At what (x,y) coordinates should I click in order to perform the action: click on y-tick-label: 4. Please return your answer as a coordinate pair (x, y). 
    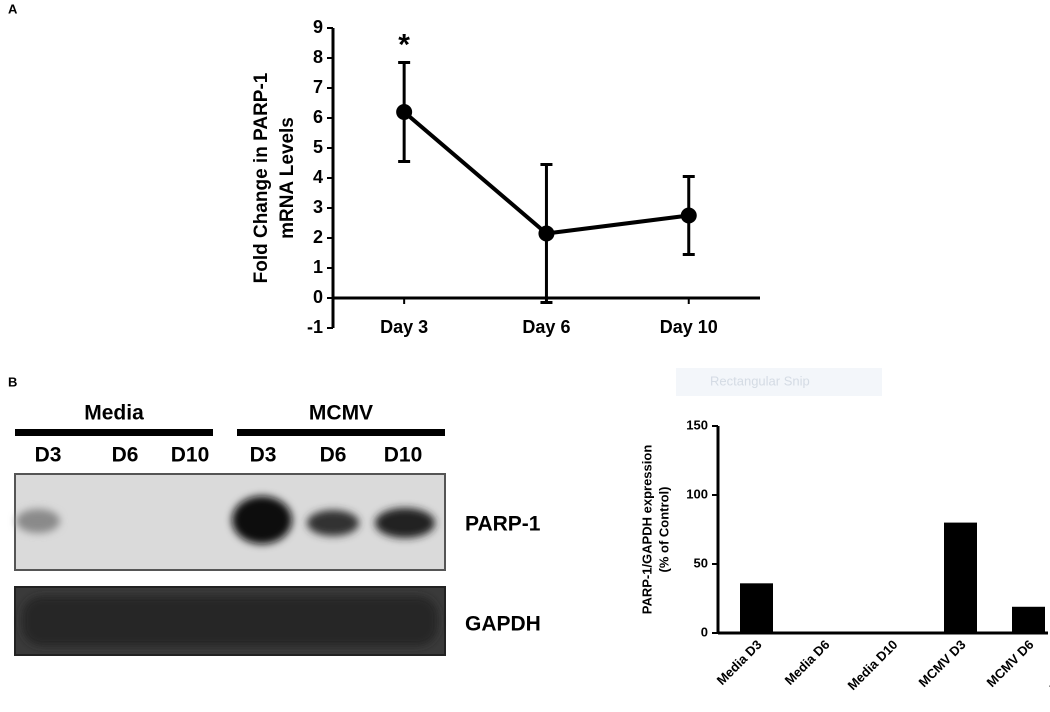
    Looking at the image, I should click on (318, 177).